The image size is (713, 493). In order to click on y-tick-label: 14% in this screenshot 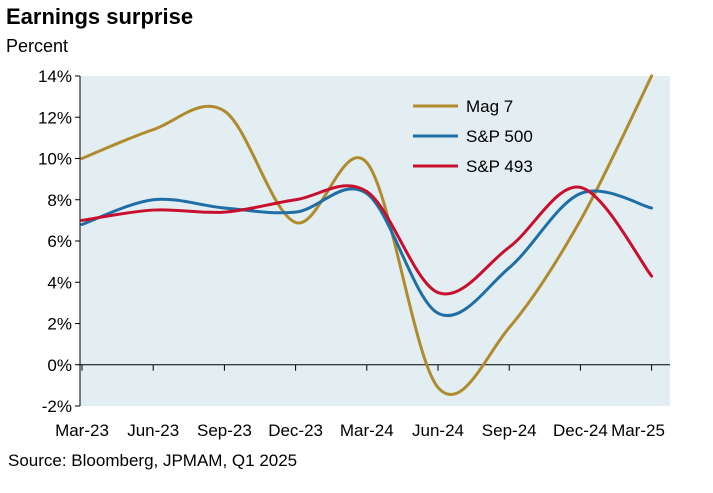, I will do `click(55, 76)`.